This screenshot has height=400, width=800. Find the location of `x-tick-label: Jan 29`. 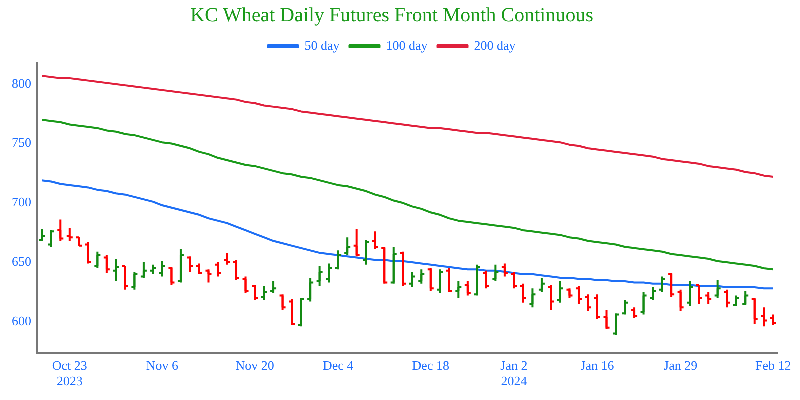

x-tick-label: Jan 29 is located at coordinates (681, 366).